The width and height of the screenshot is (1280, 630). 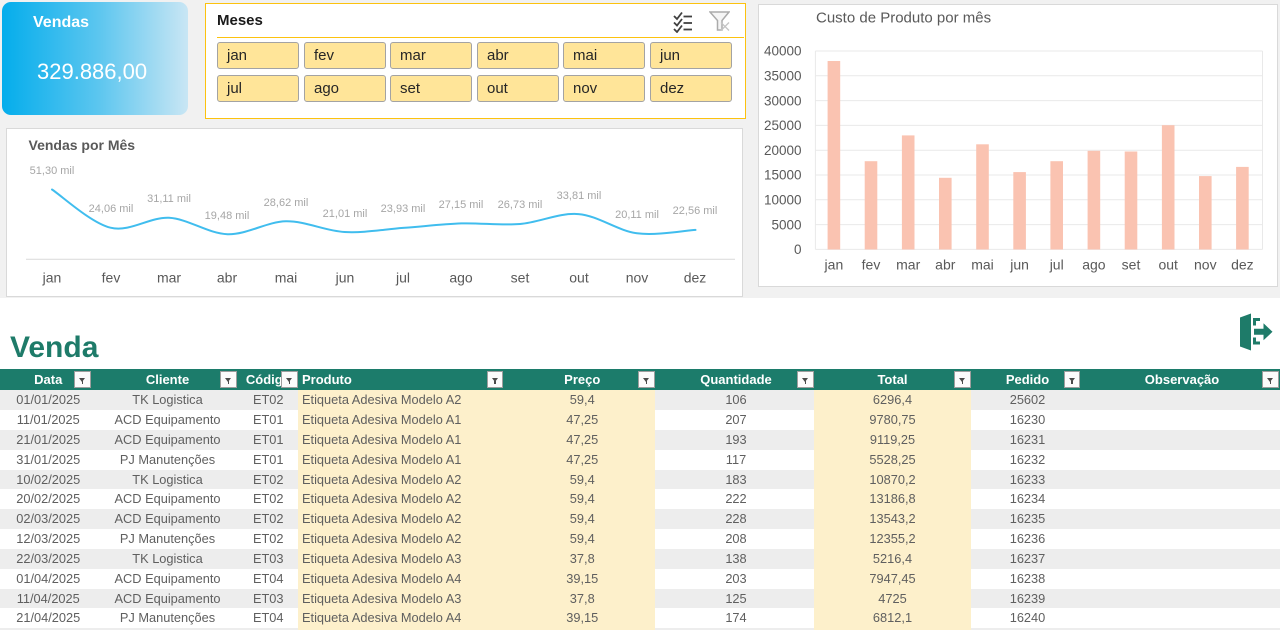 What do you see at coordinates (783, 51) in the screenshot?
I see `svg-text: 40000` at bounding box center [783, 51].